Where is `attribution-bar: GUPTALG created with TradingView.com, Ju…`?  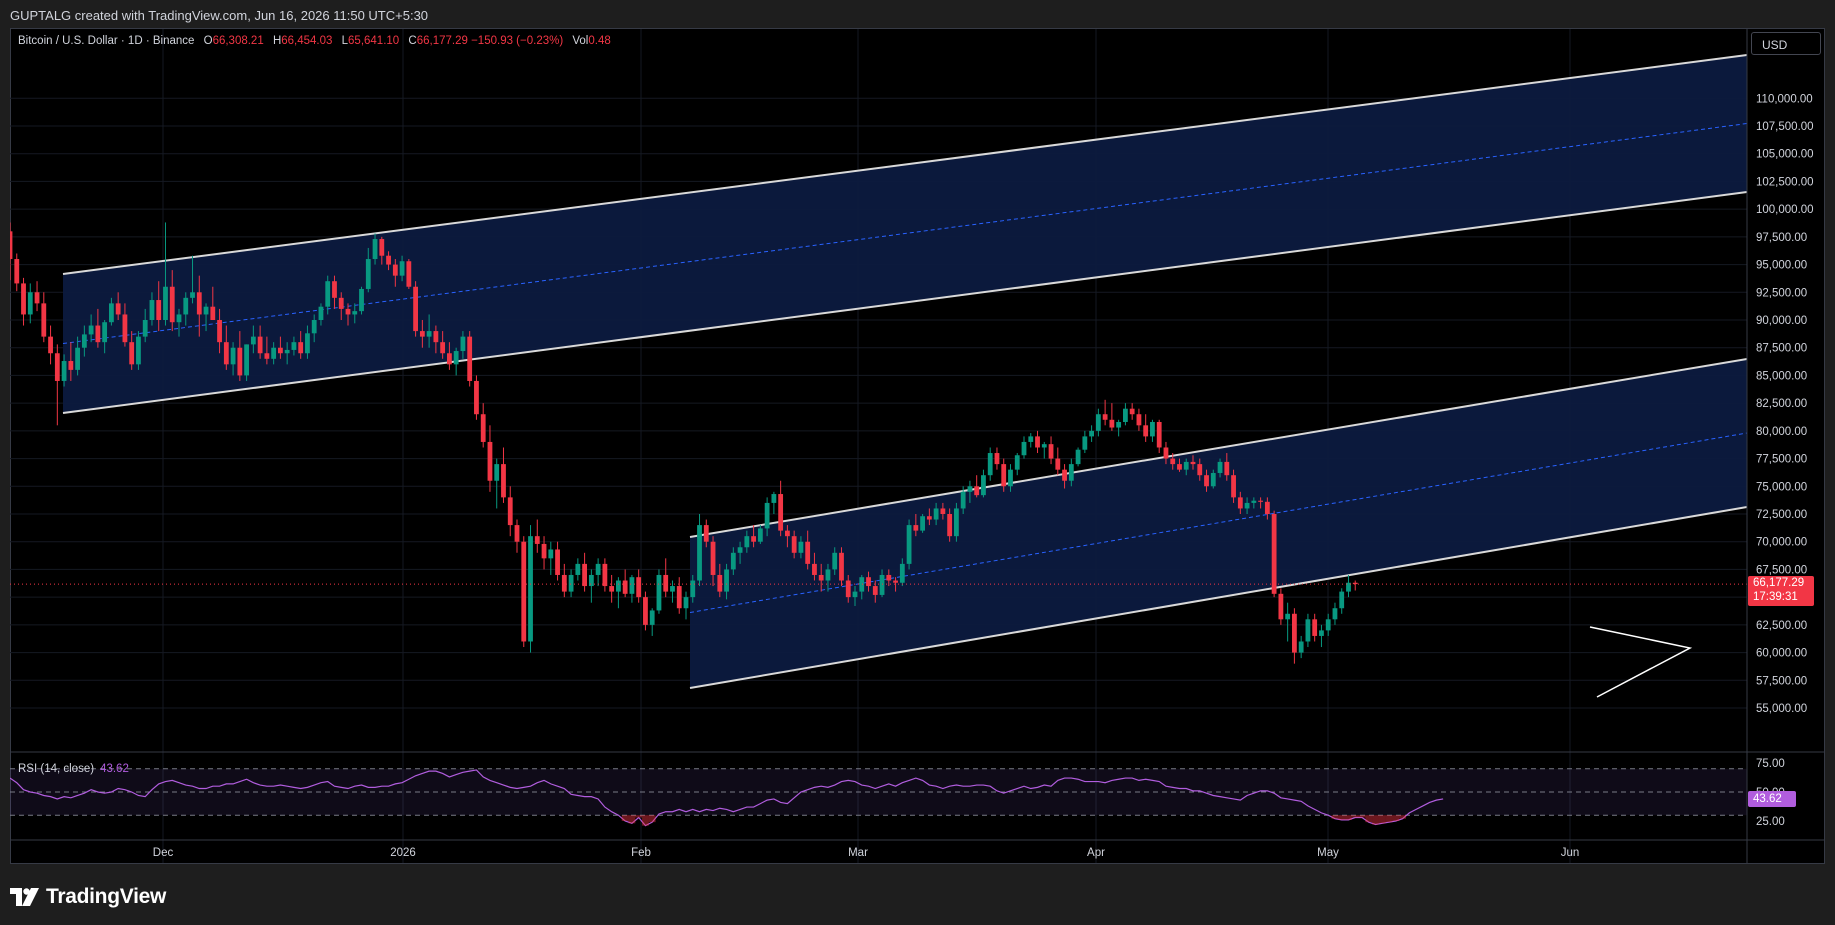 attribution-bar: GUPTALG created with TradingView.com, Ju… is located at coordinates (917, 14).